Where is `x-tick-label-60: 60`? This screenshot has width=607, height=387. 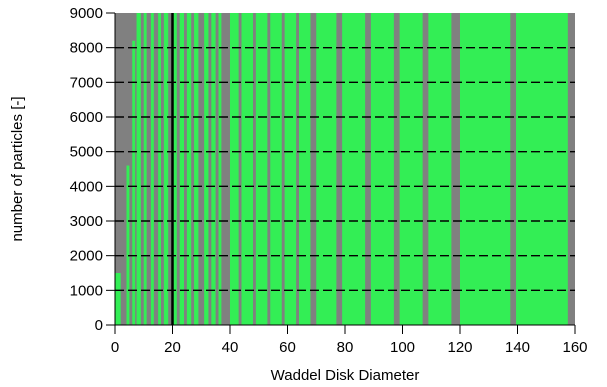
x-tick-label-60: 60 is located at coordinates (287, 347).